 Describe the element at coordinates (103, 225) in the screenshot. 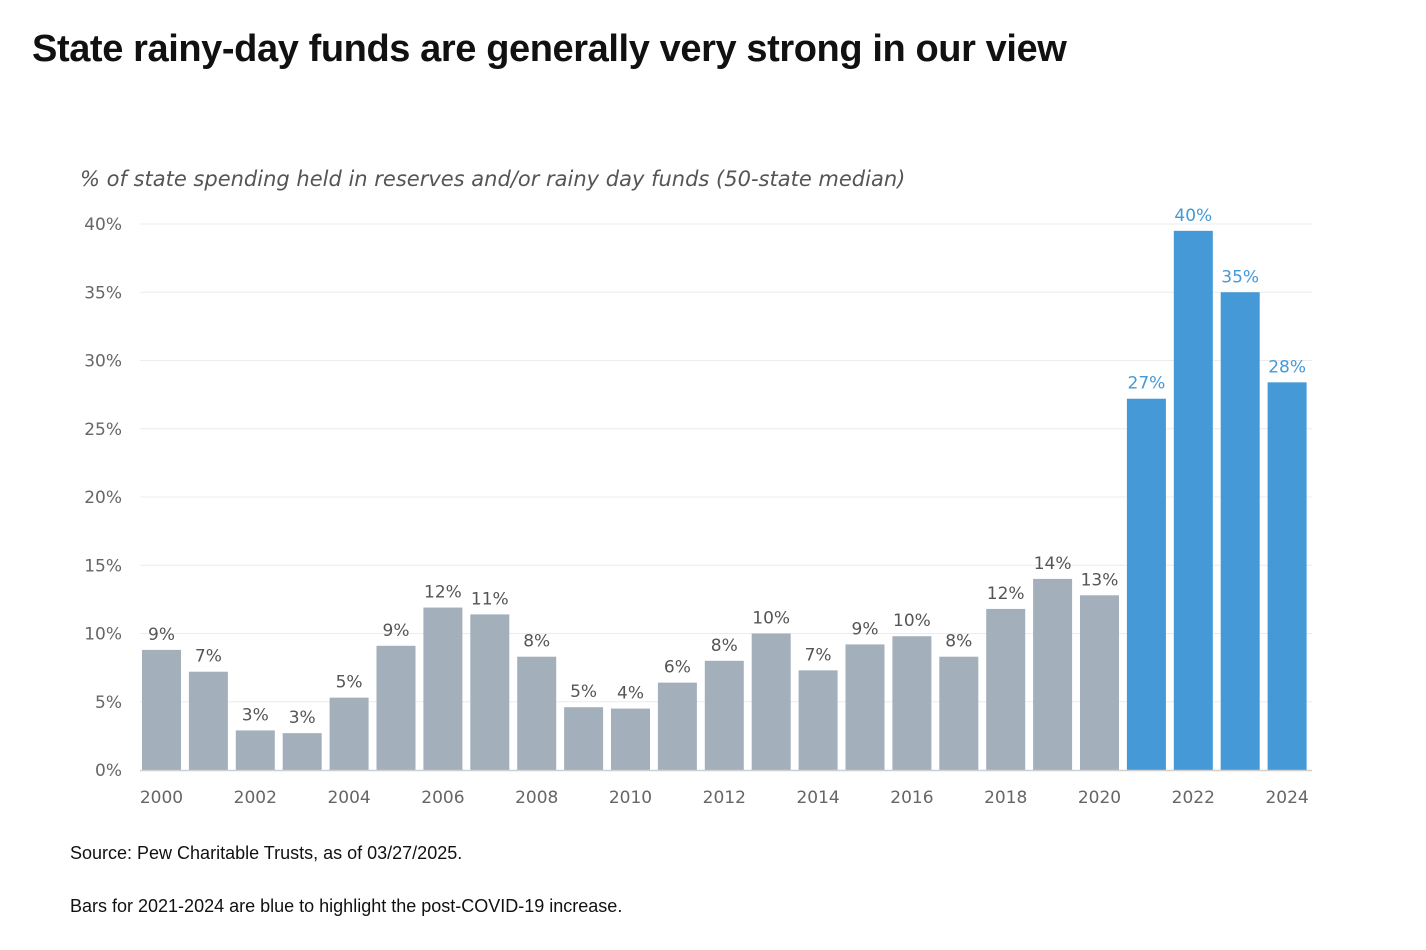

I see `y-tick-label: 40%` at that location.